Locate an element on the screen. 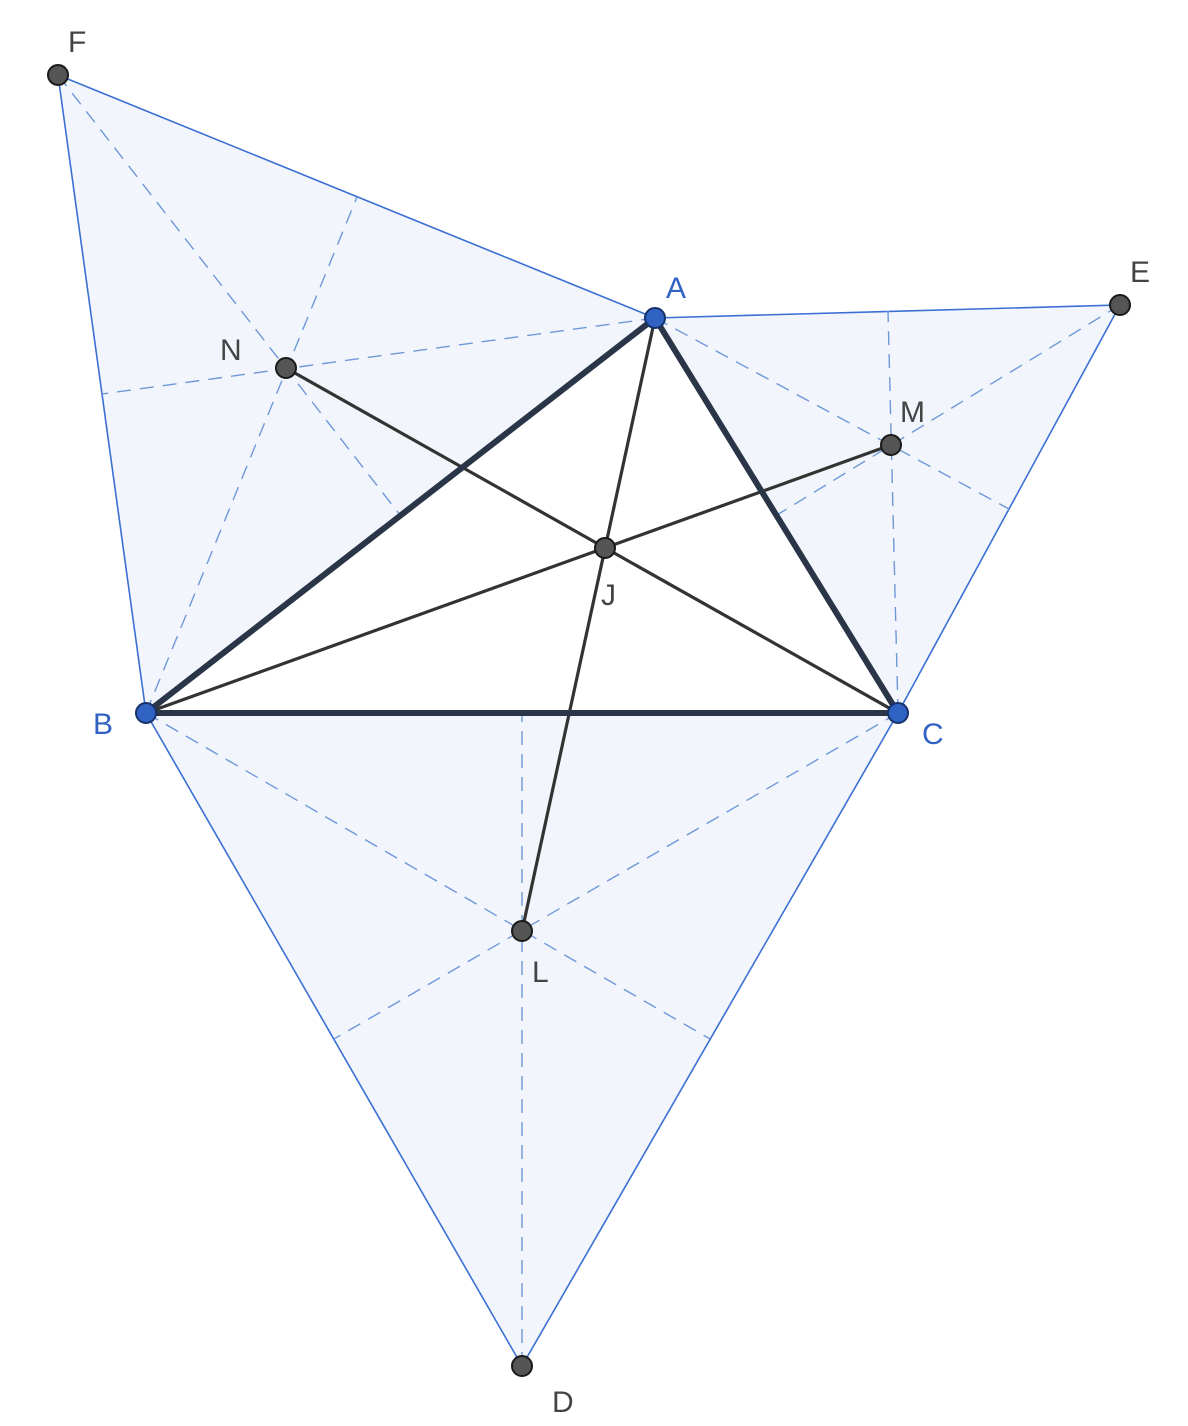 This screenshot has height=1426, width=1188. median-b-l is located at coordinates (428, 876).